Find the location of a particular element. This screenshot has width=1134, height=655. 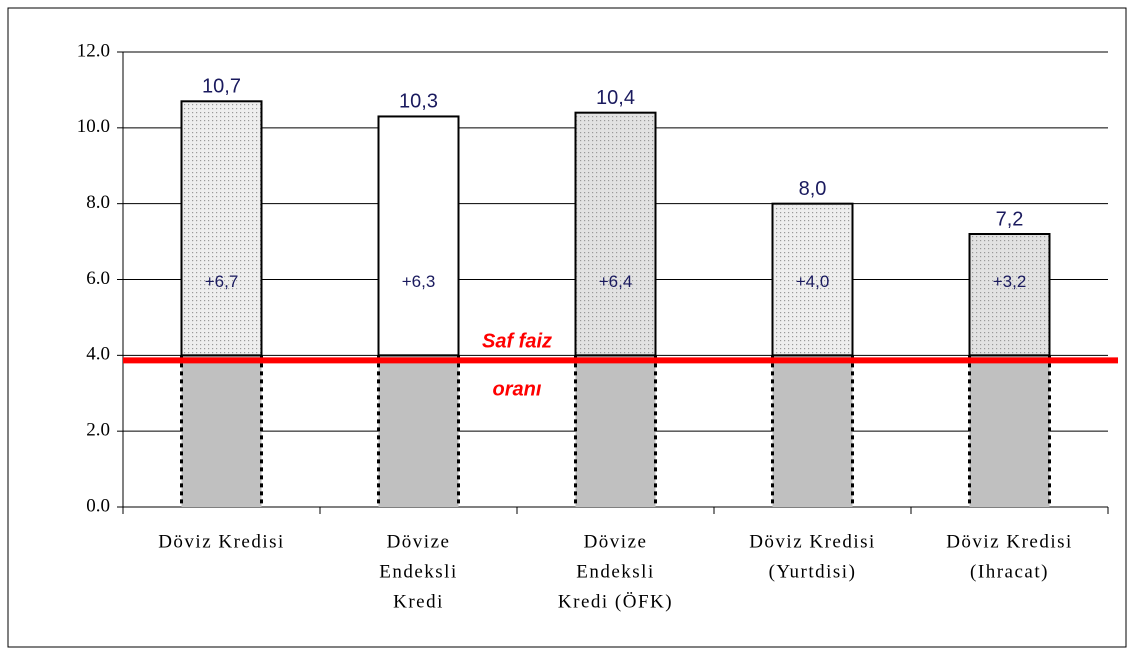

x-tick-label: (Yurtdisi) is located at coordinates (813, 571).